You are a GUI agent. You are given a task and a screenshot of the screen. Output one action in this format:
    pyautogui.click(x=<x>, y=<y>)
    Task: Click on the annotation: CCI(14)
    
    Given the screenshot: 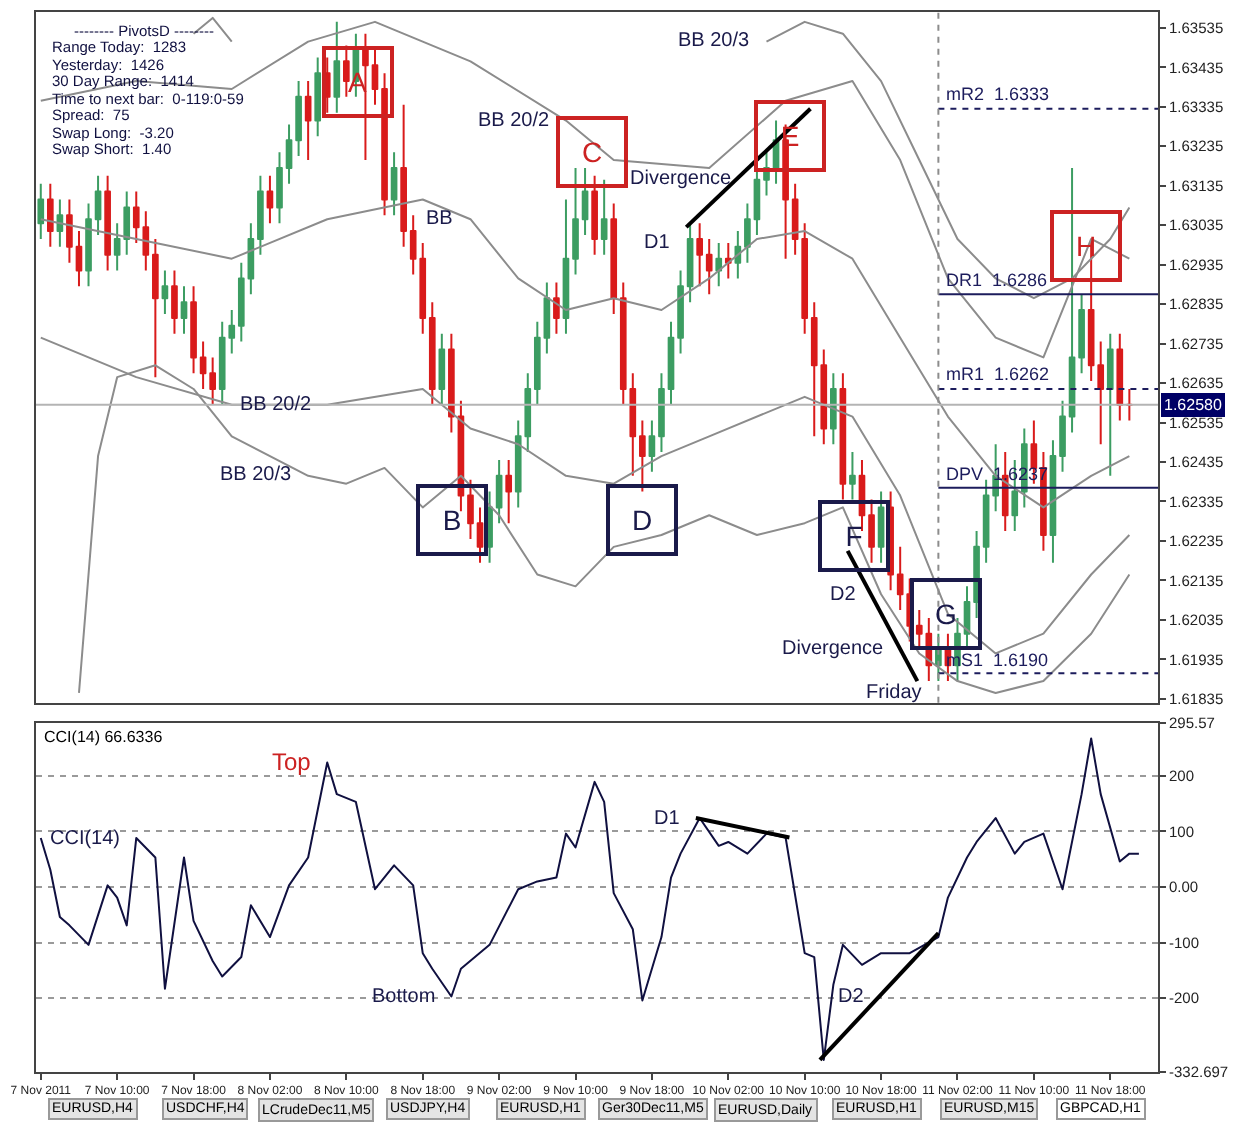 What is the action you would take?
    pyautogui.click(x=85, y=839)
    